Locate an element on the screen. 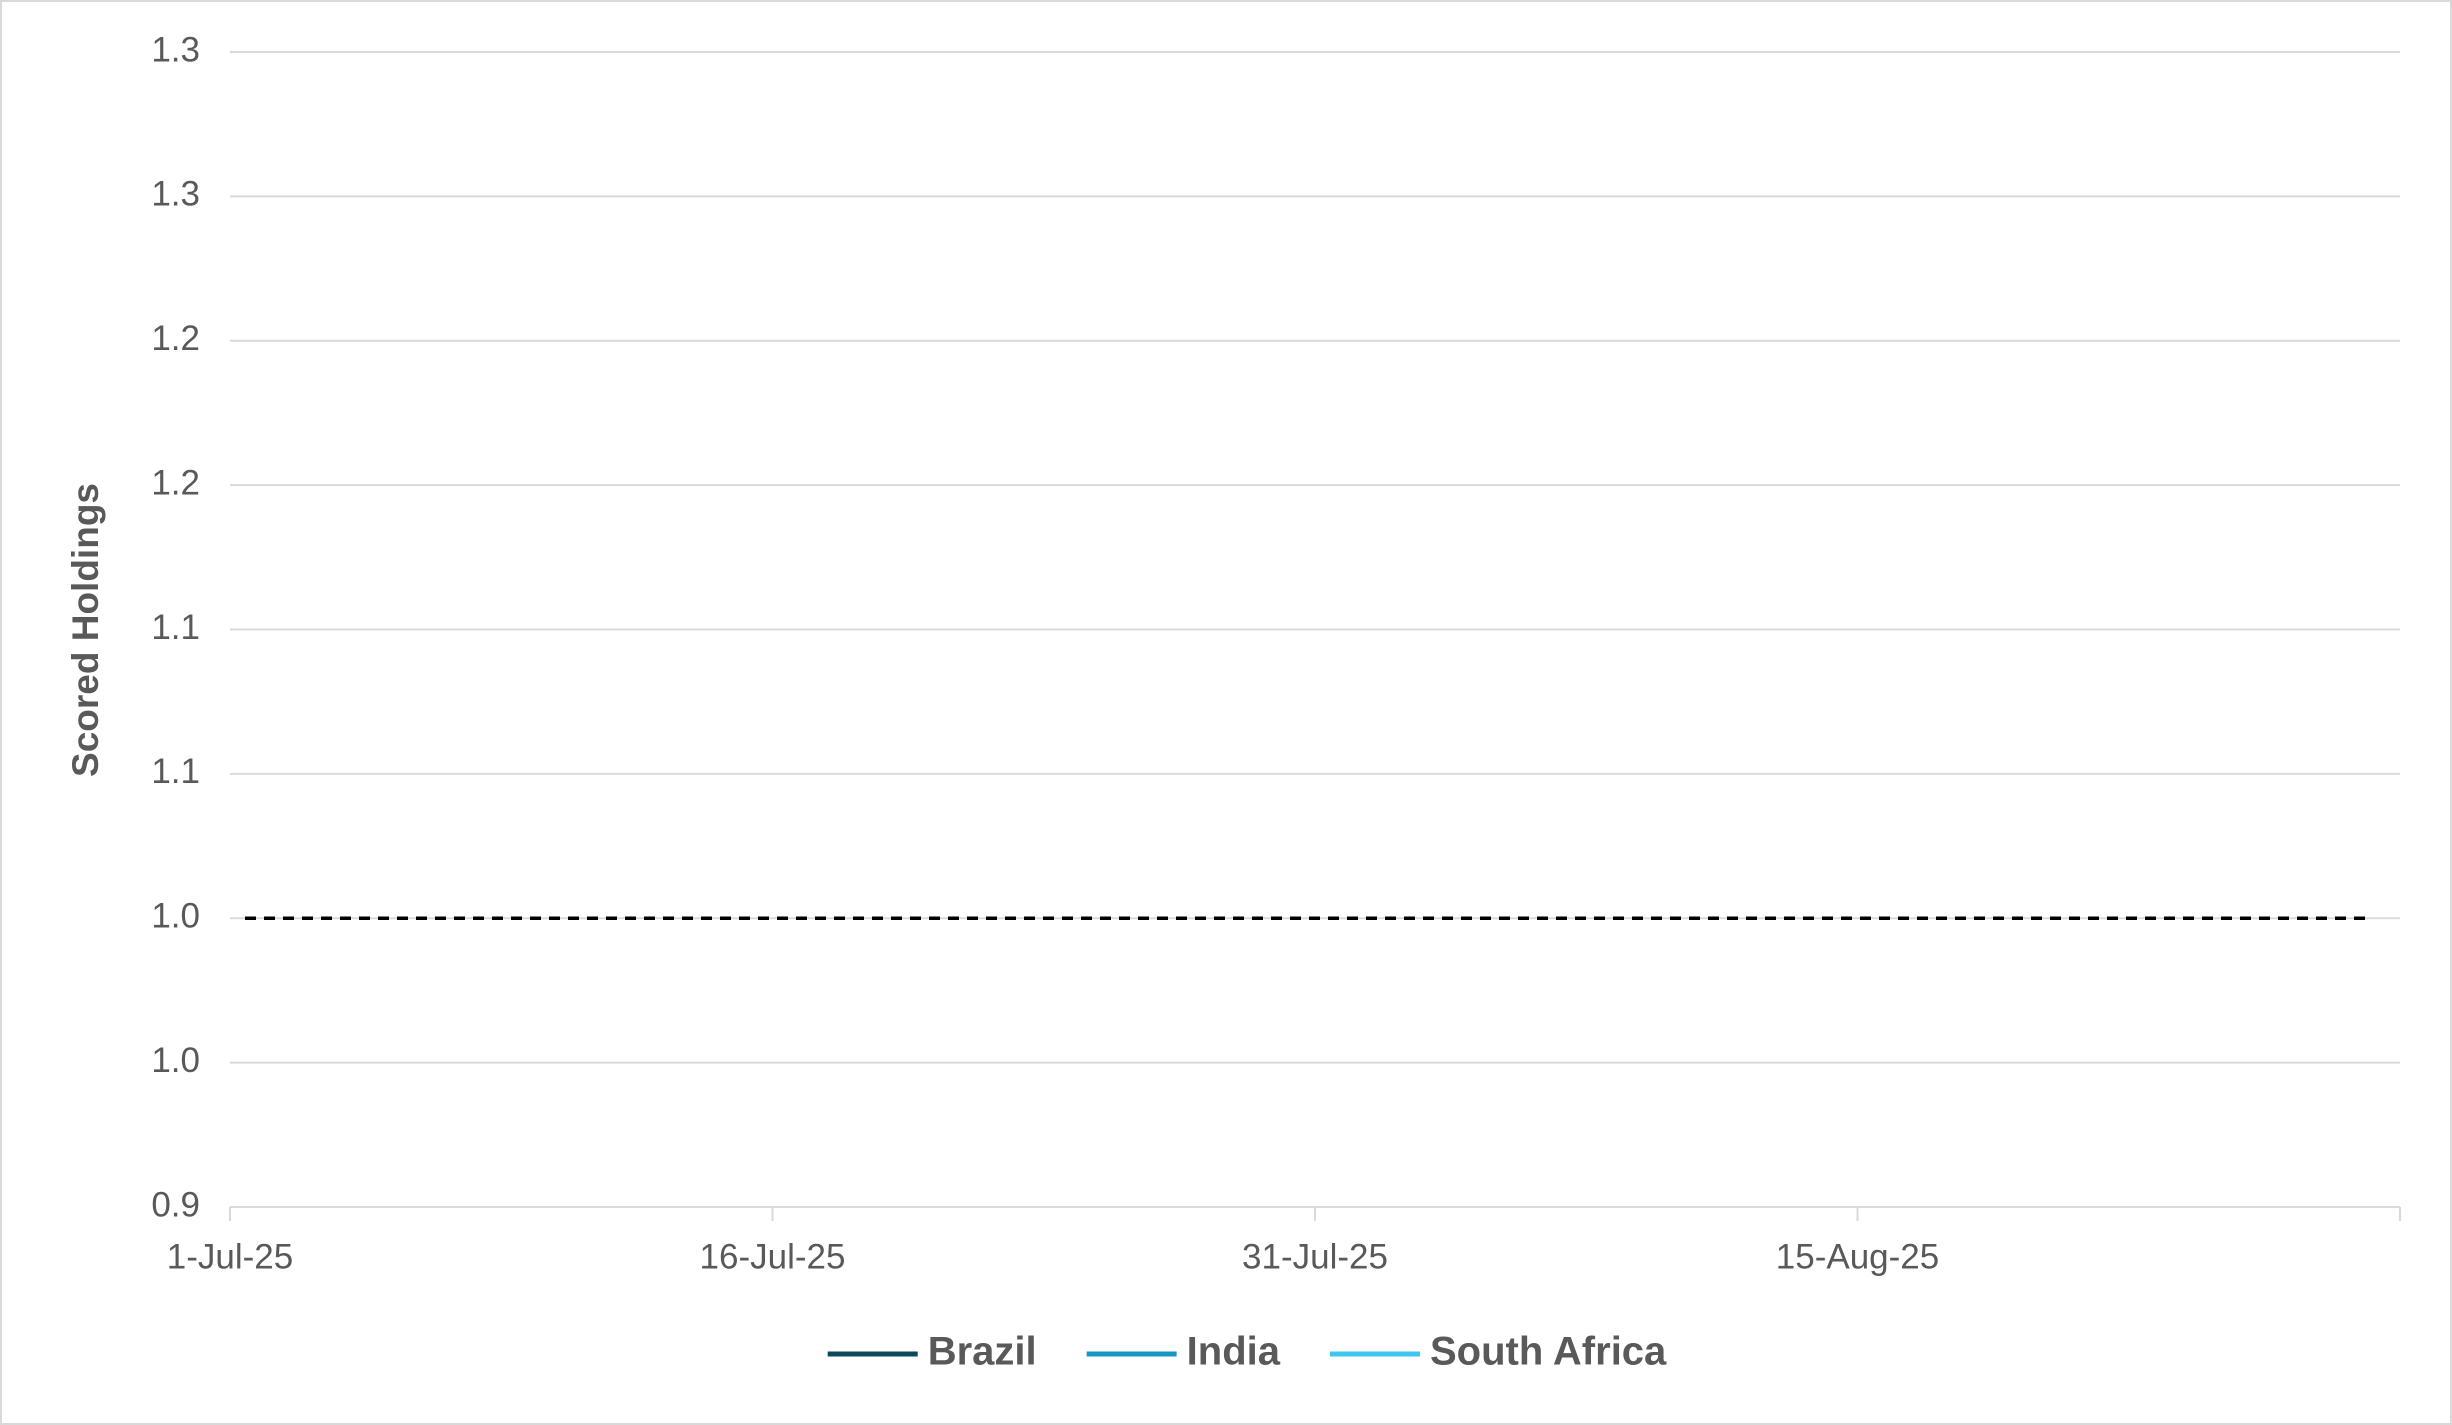 The image size is (2452, 1425). x-tick-label: 31-Jul-25 is located at coordinates (1315, 1256).